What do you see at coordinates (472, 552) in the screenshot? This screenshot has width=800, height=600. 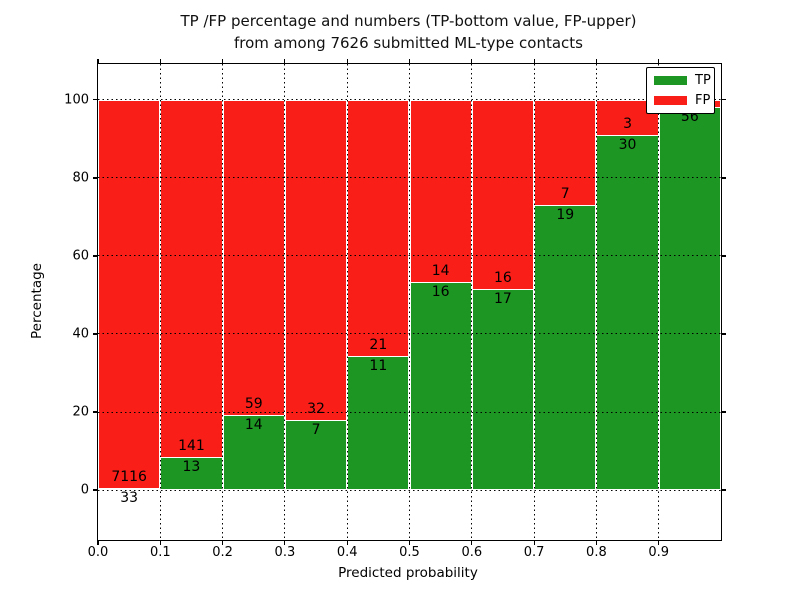 I see `x-tick-label: 0.6` at bounding box center [472, 552].